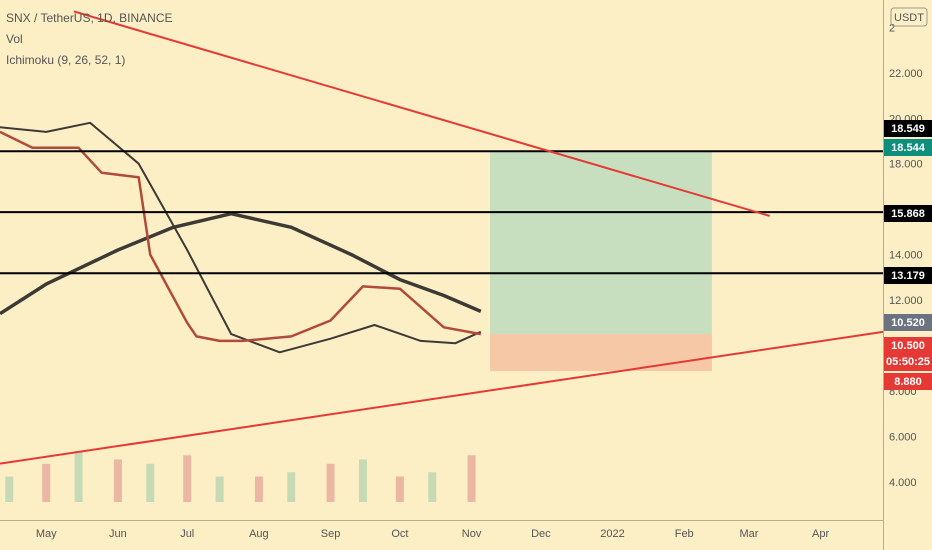 This screenshot has height=550, width=932. I want to click on time-tick-label: Dec, so click(541, 534).